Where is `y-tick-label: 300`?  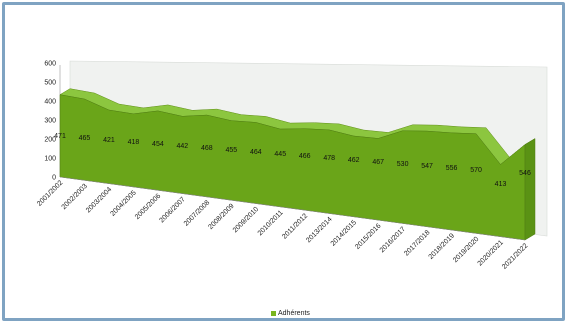
y-tick-label: 300 is located at coordinates (50, 121).